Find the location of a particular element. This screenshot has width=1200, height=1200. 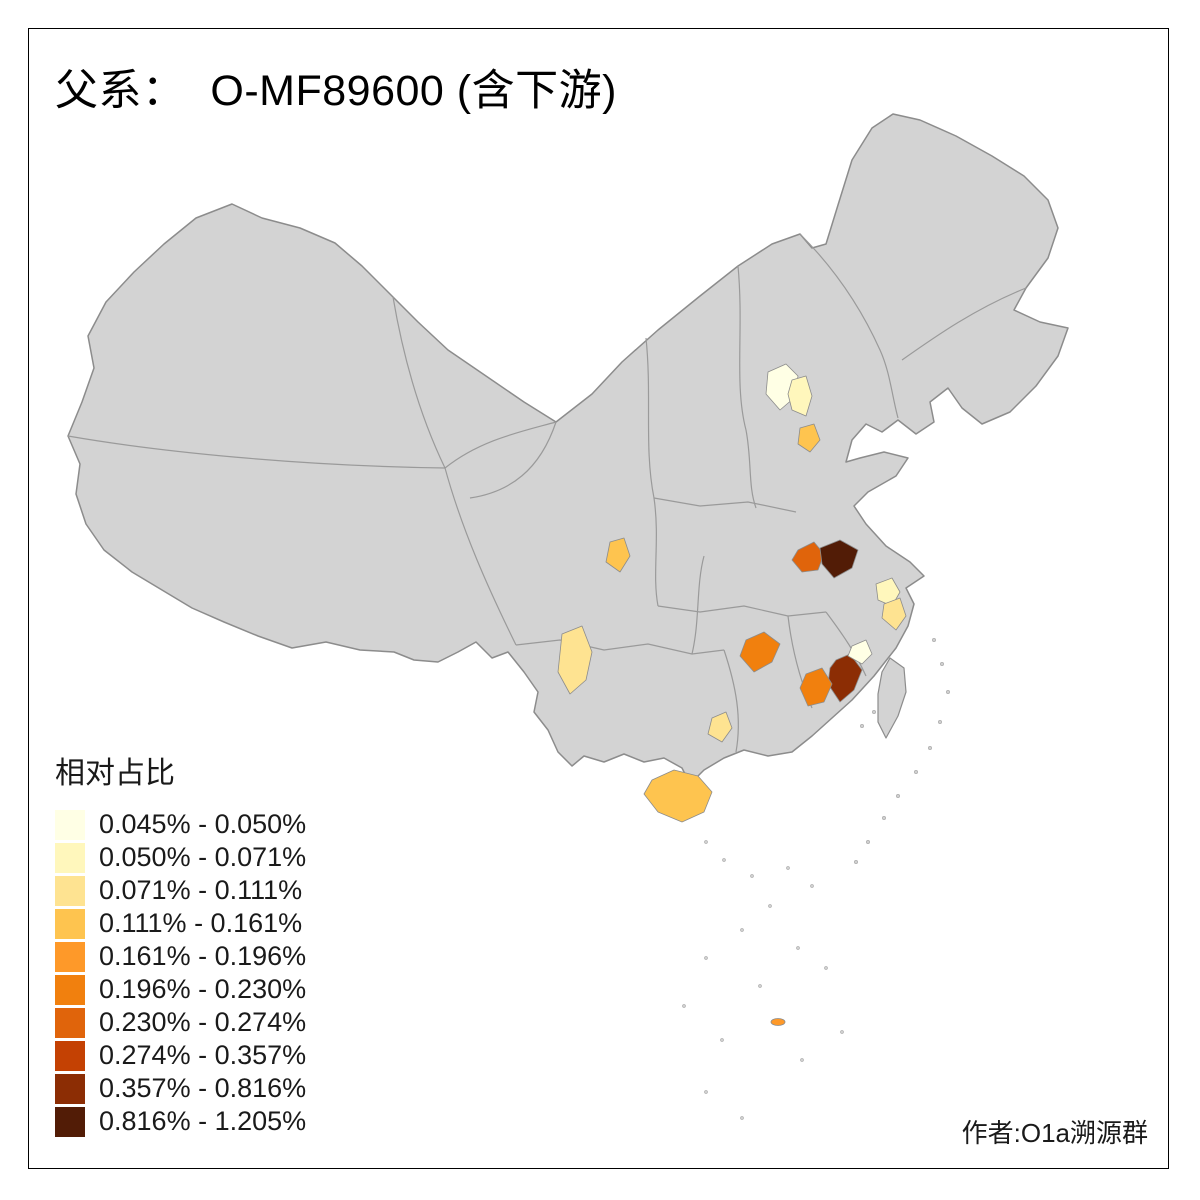

region-tianjin-south is located at coordinates (809, 438).